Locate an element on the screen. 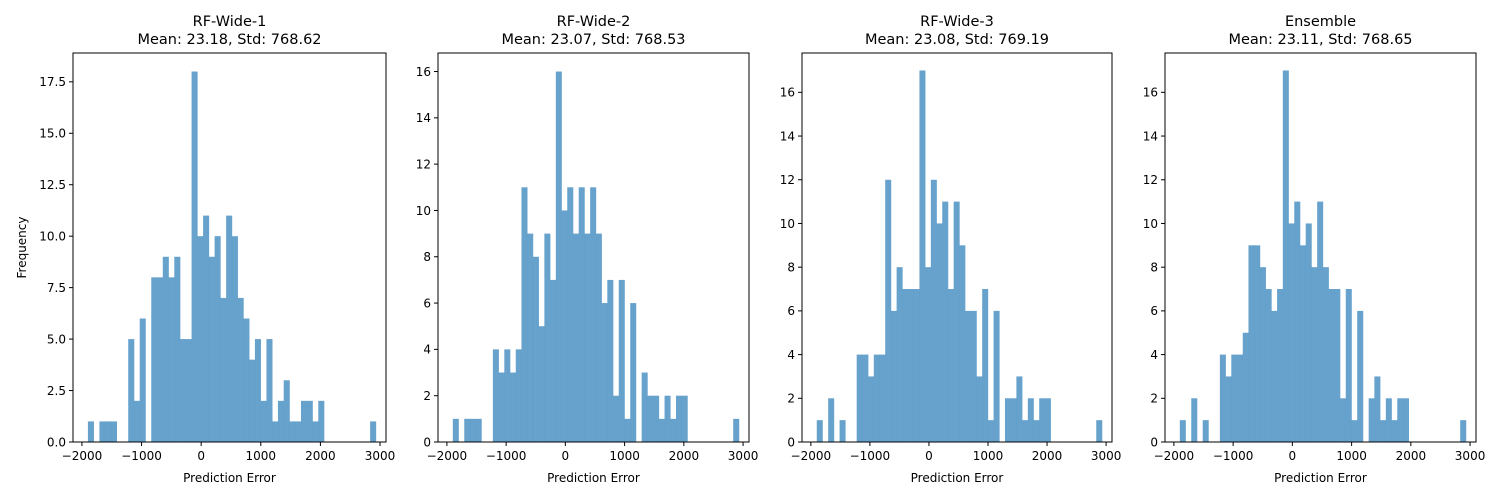  y-tick-label: 12 is located at coordinates (1150, 180).